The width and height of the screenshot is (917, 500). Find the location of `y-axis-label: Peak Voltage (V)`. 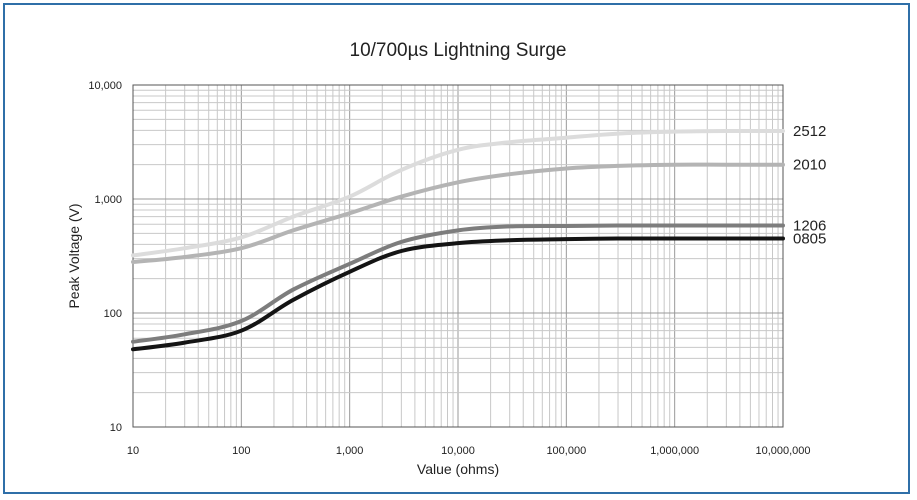

y-axis-label: Peak Voltage (V) is located at coordinates (74, 255).